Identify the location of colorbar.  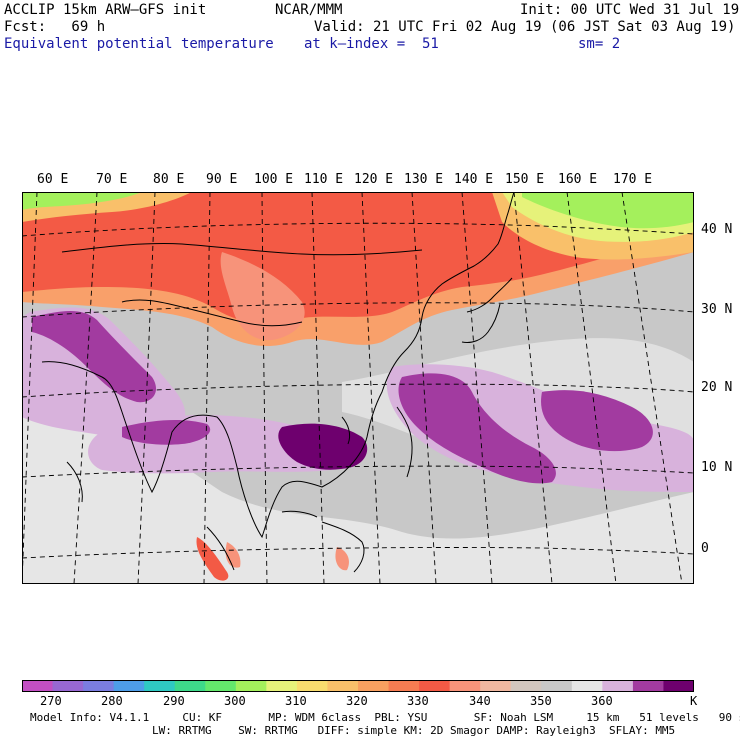
(358, 686).